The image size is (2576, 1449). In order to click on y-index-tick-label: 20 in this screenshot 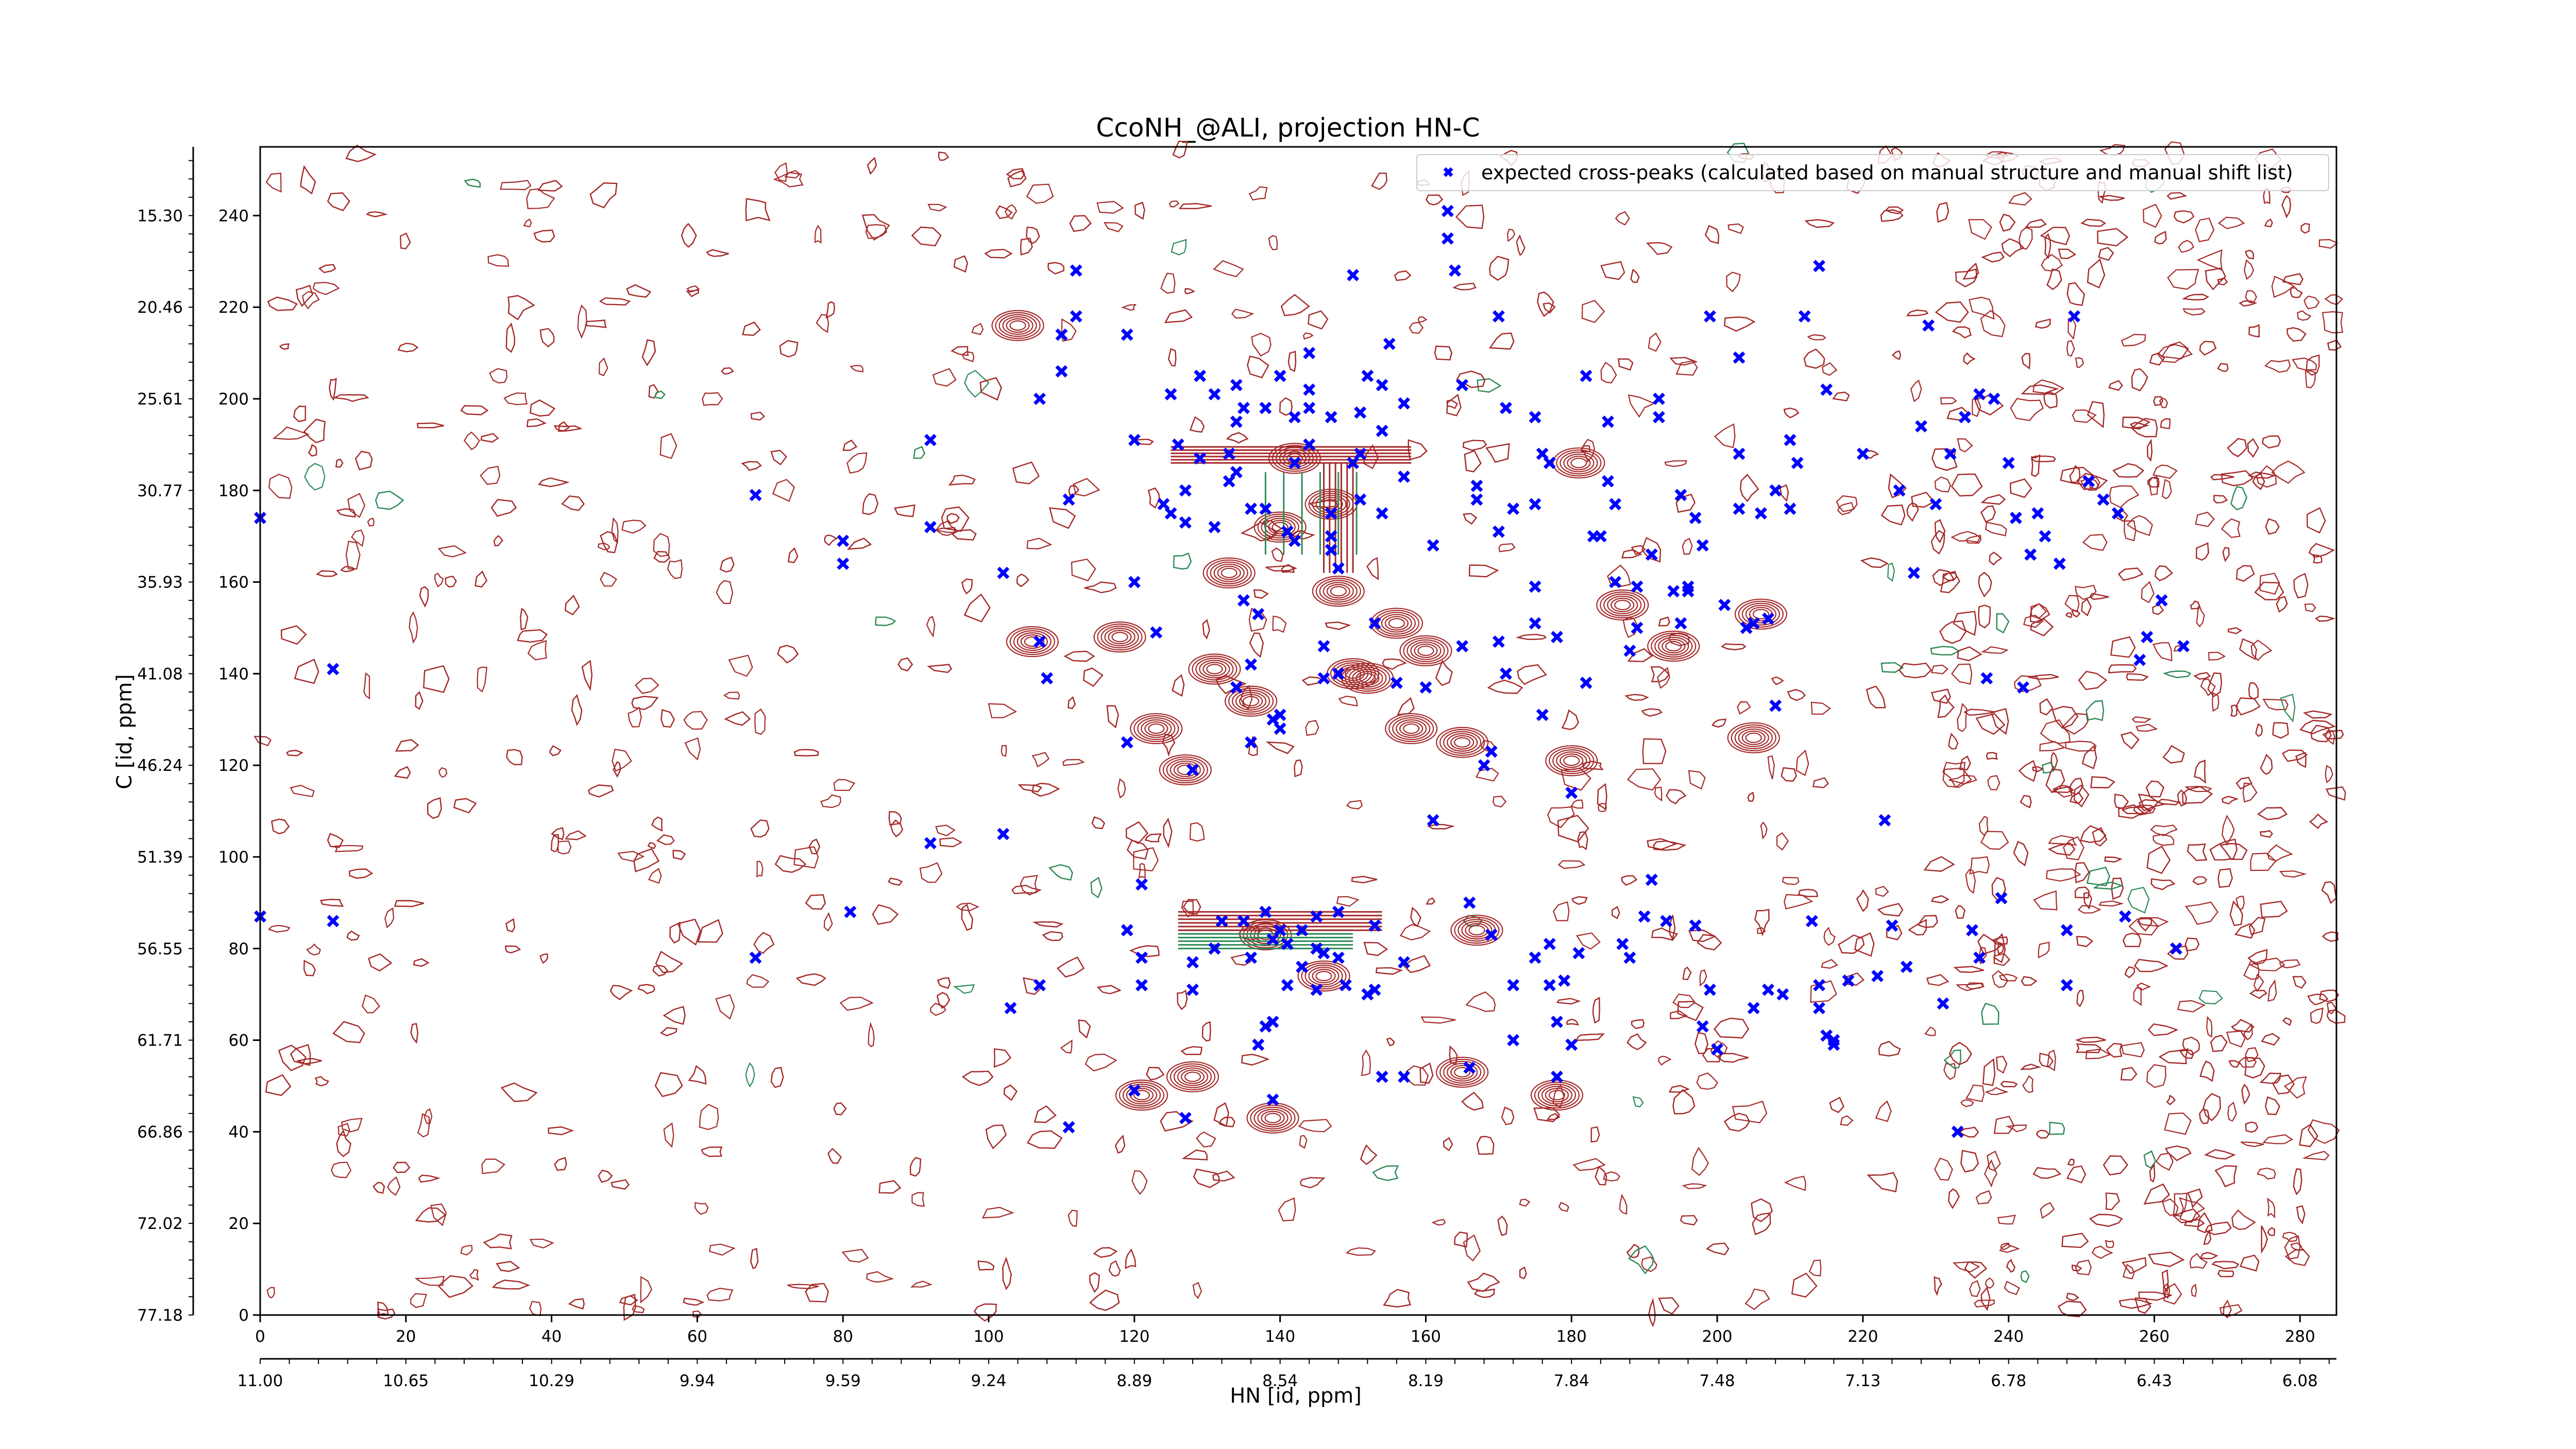, I will do `click(239, 1224)`.